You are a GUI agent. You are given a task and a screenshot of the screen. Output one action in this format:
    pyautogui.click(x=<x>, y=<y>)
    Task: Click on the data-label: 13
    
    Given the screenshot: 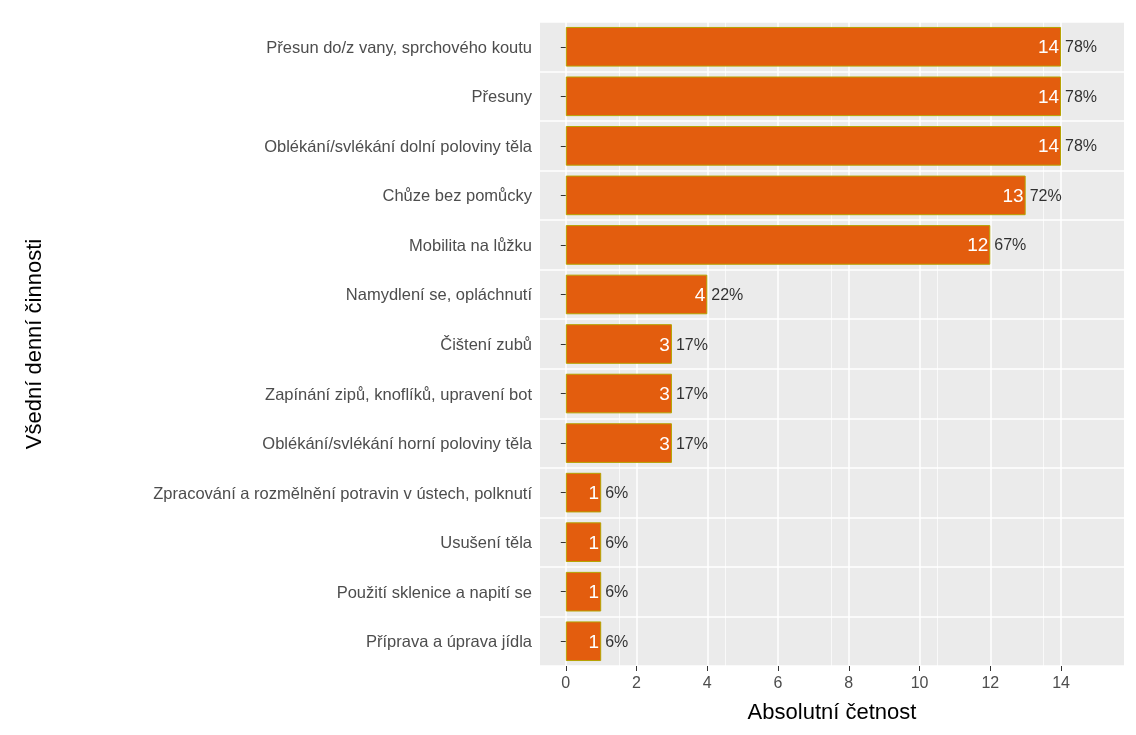 What is the action you would take?
    pyautogui.click(x=1013, y=195)
    